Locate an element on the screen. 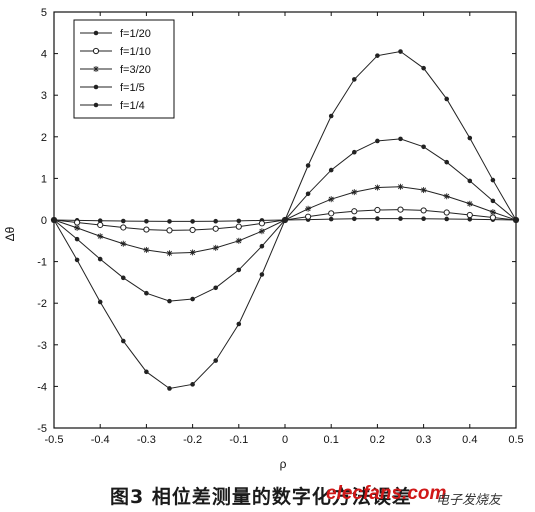 The image size is (535, 512). legend-label: f=1/20 is located at coordinates (135, 34).